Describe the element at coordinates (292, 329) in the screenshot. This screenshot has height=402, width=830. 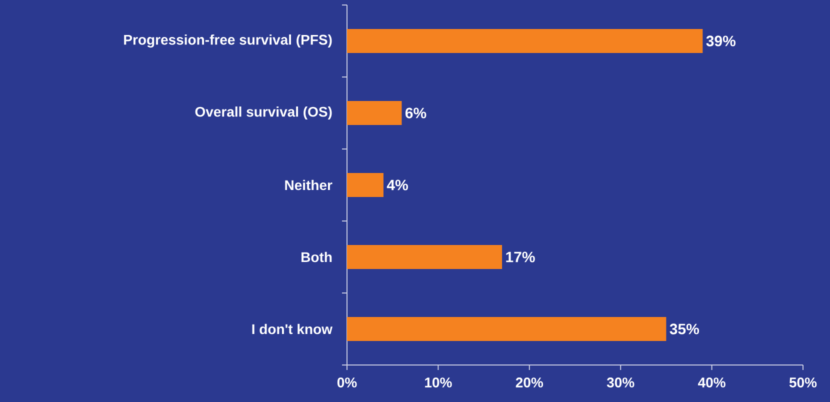
I see `y-tick-label: I don't know` at that location.